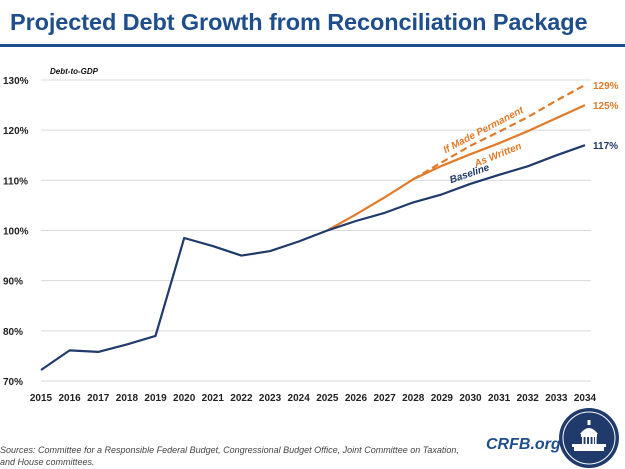  What do you see at coordinates (270, 398) in the screenshot?
I see `x-tick-label: 2023` at bounding box center [270, 398].